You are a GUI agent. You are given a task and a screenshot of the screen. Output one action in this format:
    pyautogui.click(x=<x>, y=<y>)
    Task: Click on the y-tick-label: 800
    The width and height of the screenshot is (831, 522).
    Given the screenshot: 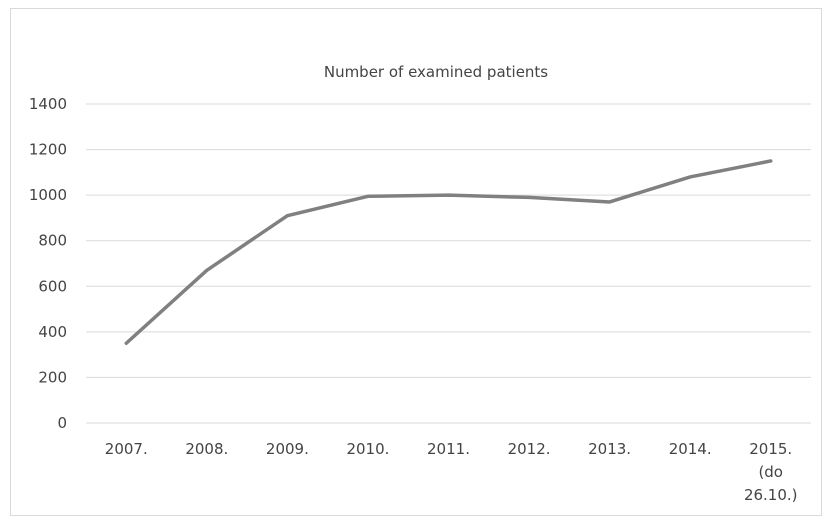 What is the action you would take?
    pyautogui.click(x=52, y=241)
    